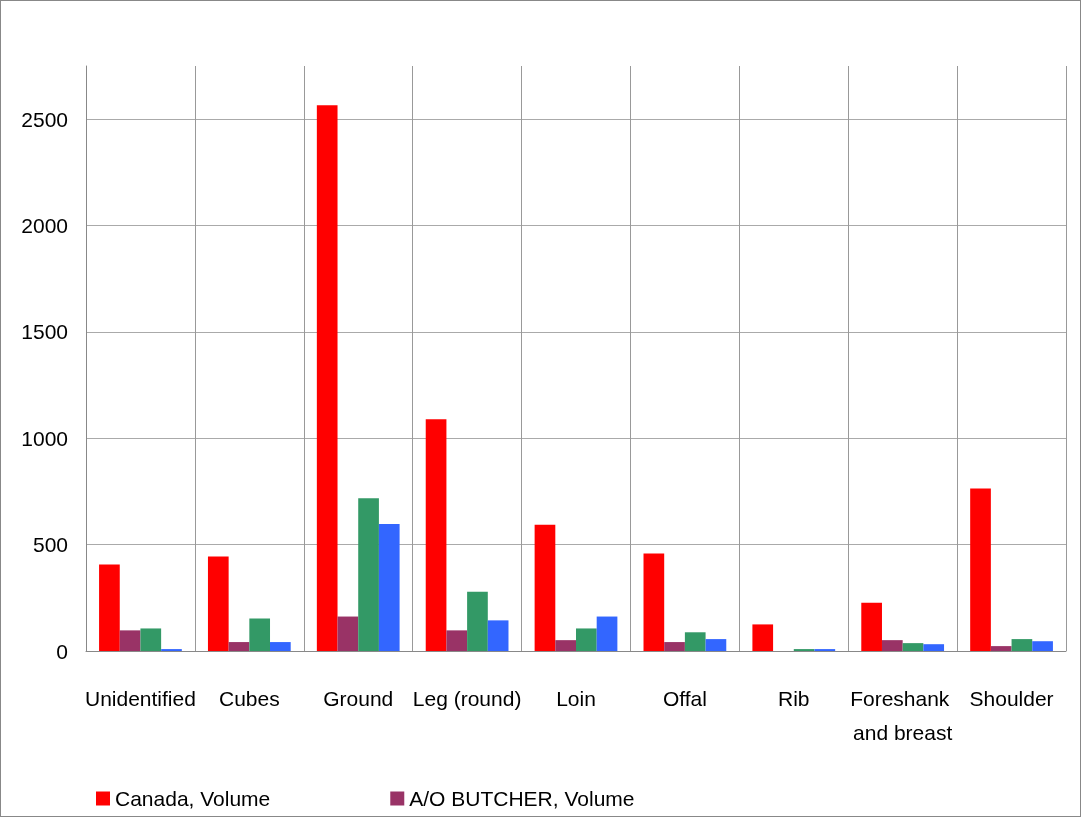 The image size is (1081, 817). Describe the element at coordinates (1011, 698) in the screenshot. I see `x-tick-label: Shoulder` at that location.